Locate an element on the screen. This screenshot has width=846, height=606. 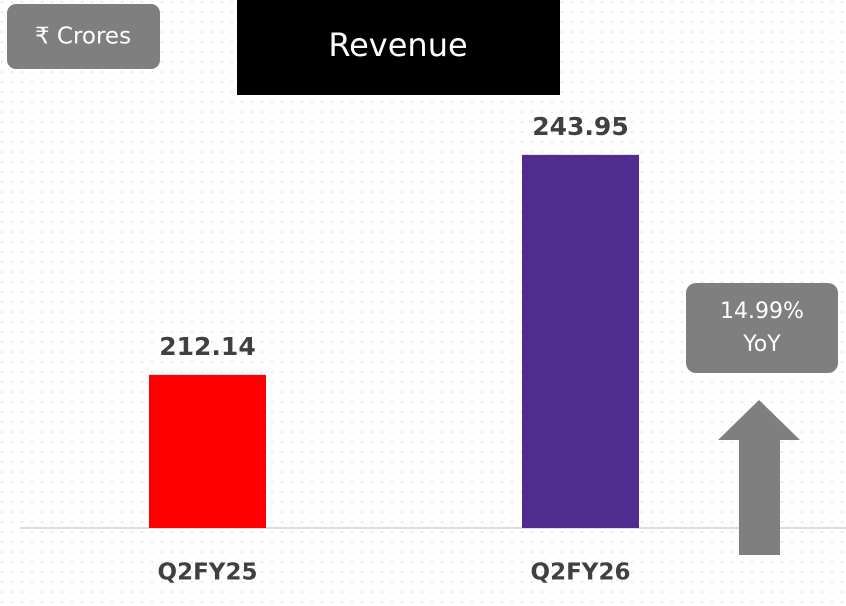
title-box is located at coordinates (398, 47).